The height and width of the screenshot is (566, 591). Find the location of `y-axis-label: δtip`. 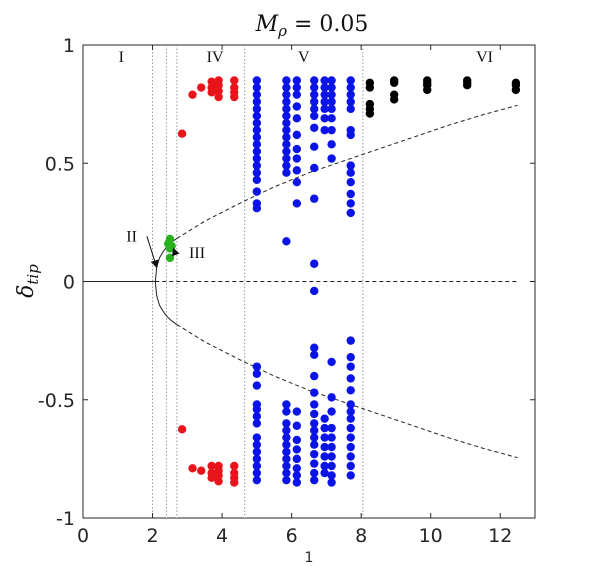

y-axis-label: δtip is located at coordinates (28, 281).